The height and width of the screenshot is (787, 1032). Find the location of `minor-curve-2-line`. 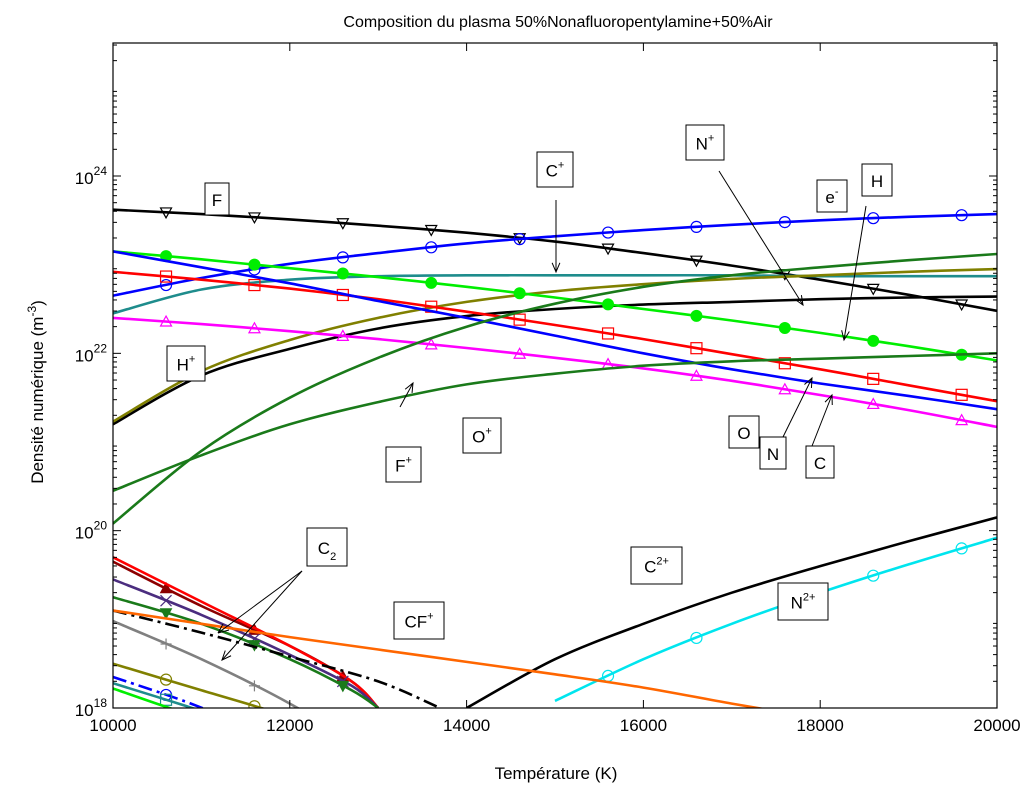

minor-curve-2-line is located at coordinates (246, 643).